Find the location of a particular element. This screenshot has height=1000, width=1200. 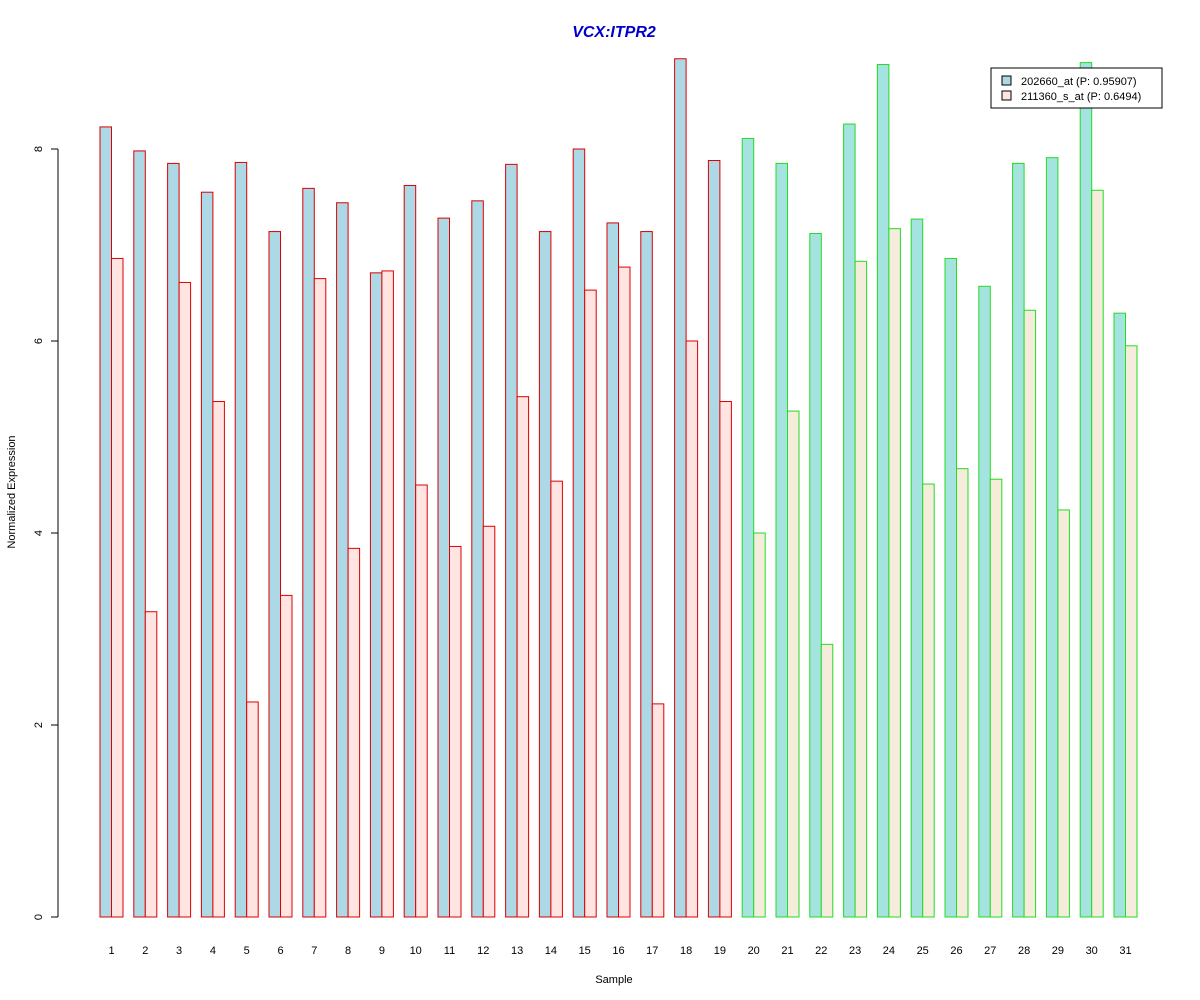

y-tick-label: 6 is located at coordinates (39, 341).